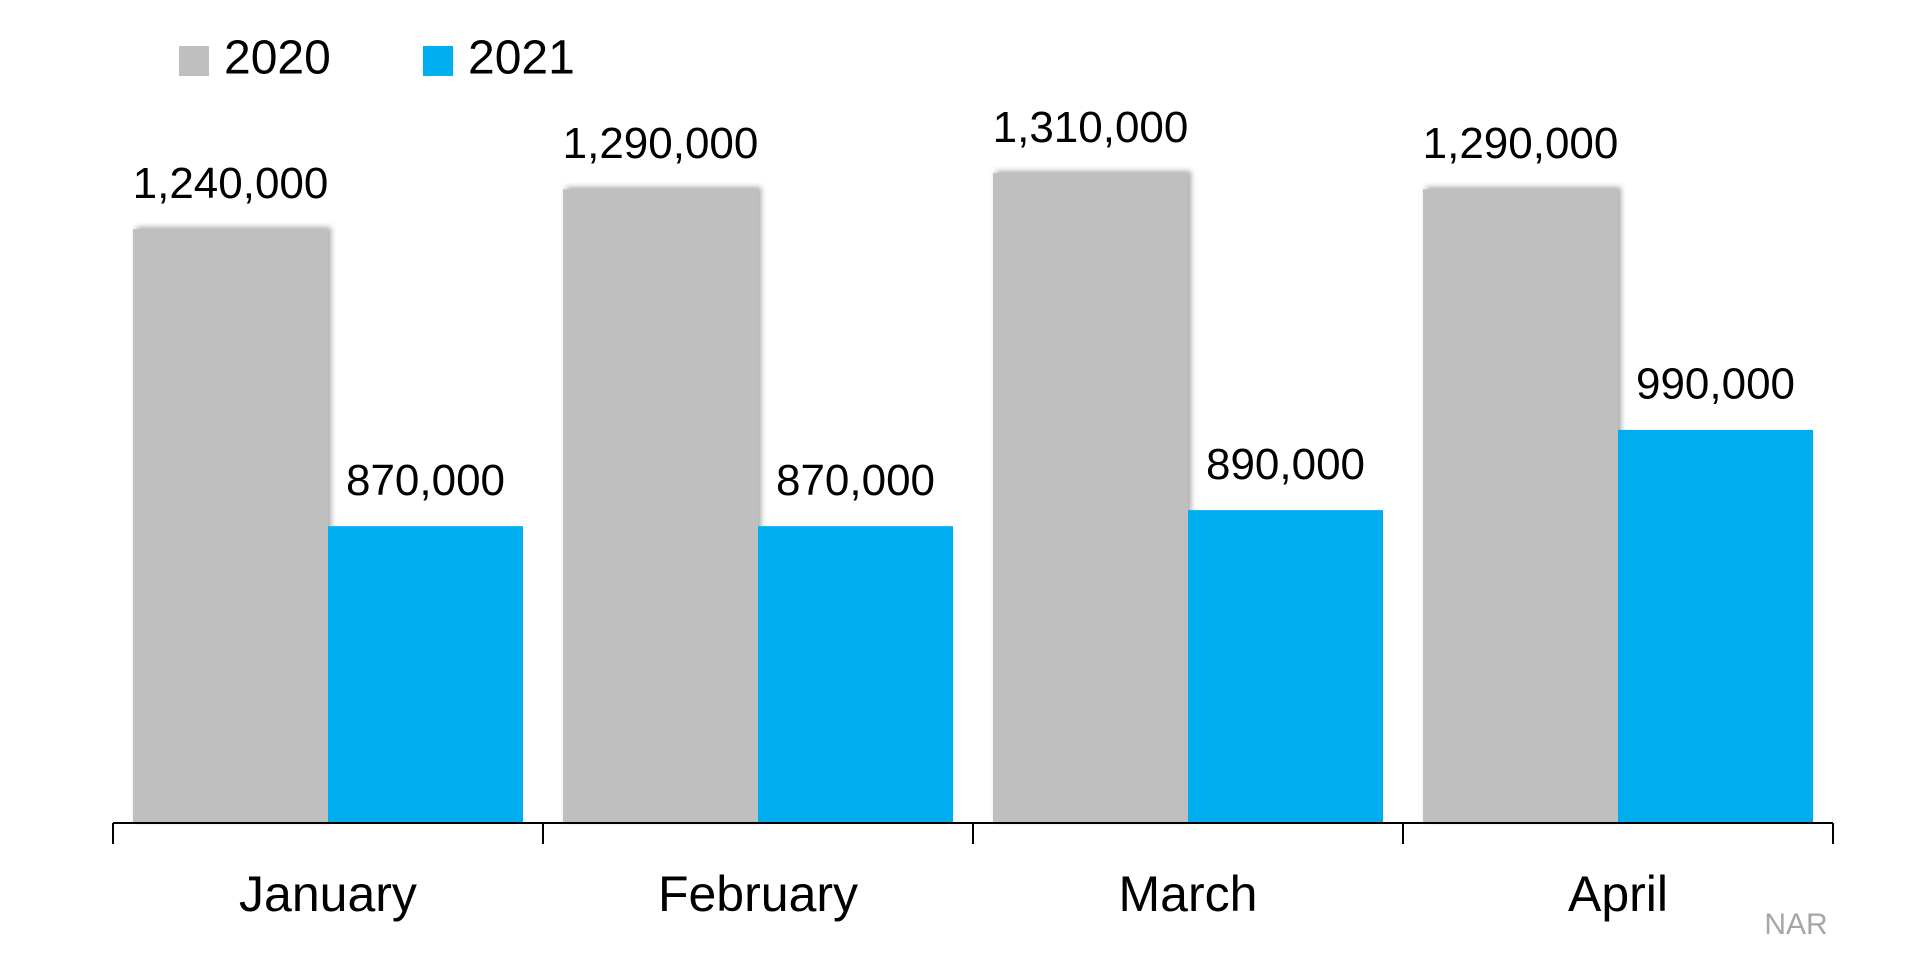 The width and height of the screenshot is (1920, 962). Describe the element at coordinates (231, 183) in the screenshot. I see `value-label: 1,240,000` at that location.